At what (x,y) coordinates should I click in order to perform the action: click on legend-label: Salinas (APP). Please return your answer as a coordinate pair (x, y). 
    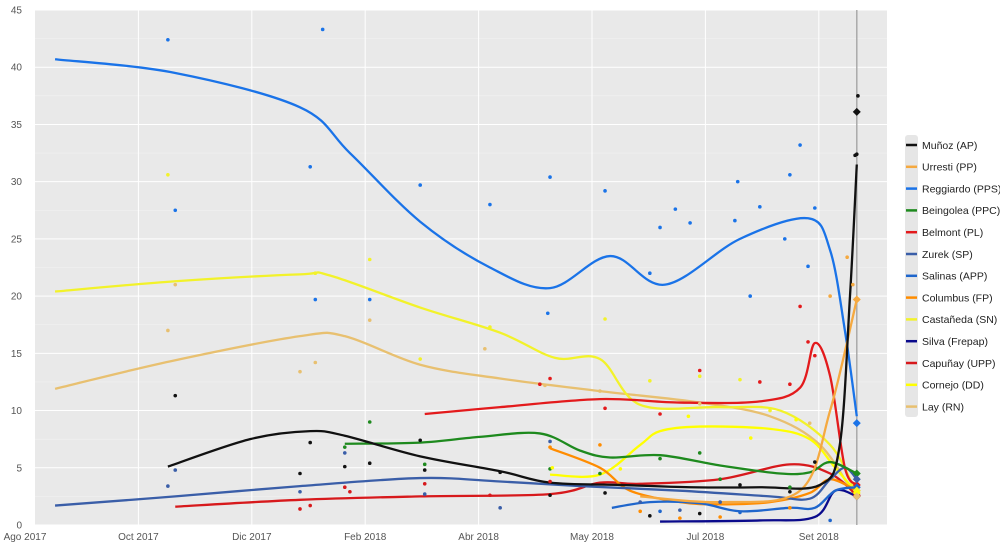
    Looking at the image, I should click on (954, 277).